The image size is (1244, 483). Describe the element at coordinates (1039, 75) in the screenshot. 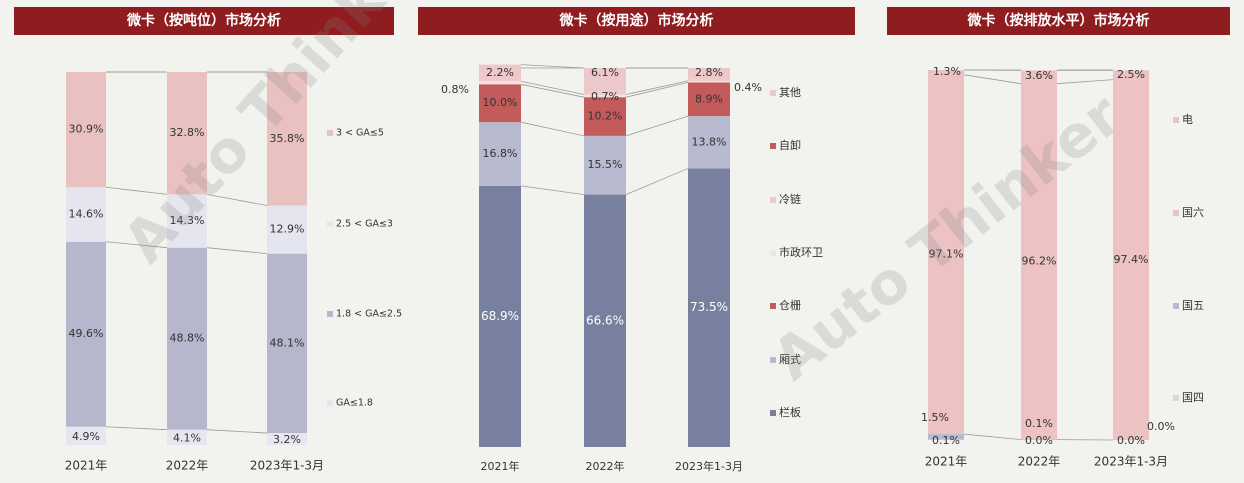

I see `data-label: 3.6%` at that location.